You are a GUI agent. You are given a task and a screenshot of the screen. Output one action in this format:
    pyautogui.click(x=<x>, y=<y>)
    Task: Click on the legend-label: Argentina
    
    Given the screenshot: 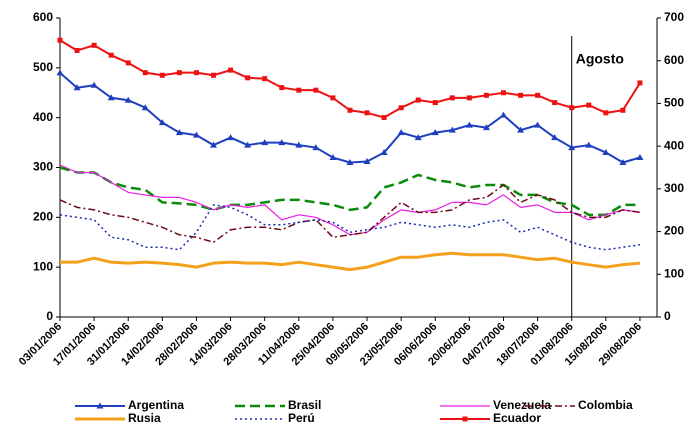 What is the action you would take?
    pyautogui.click(x=156, y=405)
    